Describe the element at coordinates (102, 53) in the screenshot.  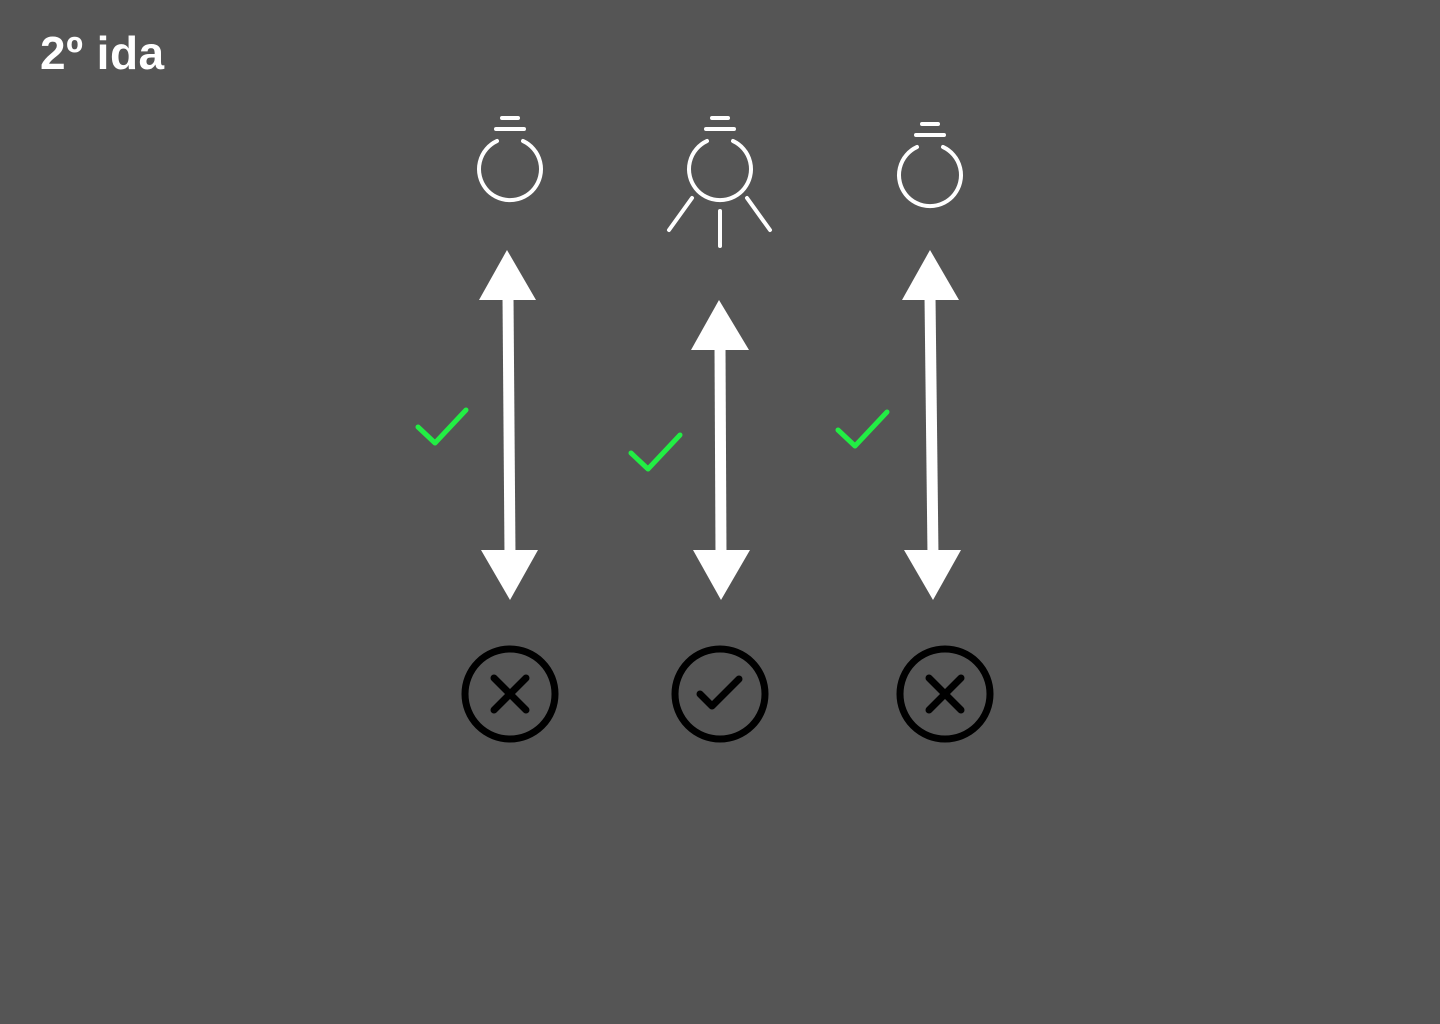
I see `page-title: 2º ida` at that location.